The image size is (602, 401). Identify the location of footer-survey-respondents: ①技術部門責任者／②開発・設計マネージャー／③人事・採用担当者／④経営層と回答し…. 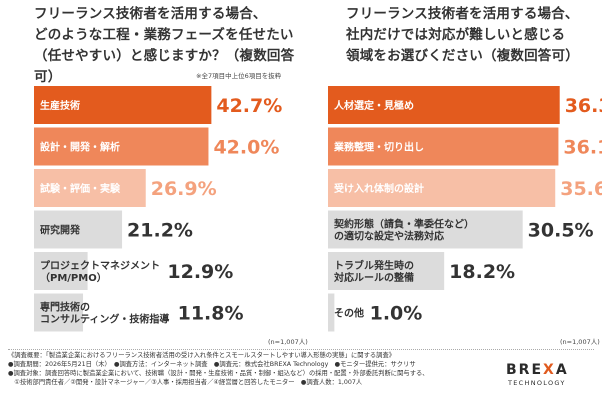
(185, 382).